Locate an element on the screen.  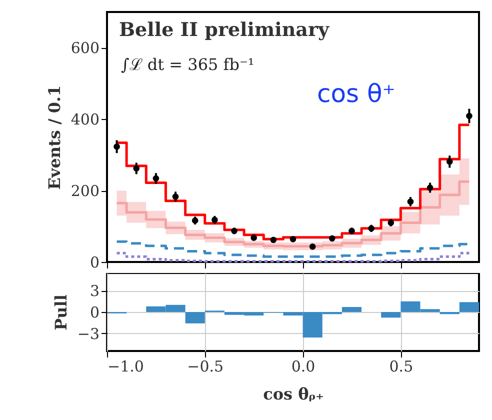
x-tick-label: −1.0 is located at coordinates (126, 367).